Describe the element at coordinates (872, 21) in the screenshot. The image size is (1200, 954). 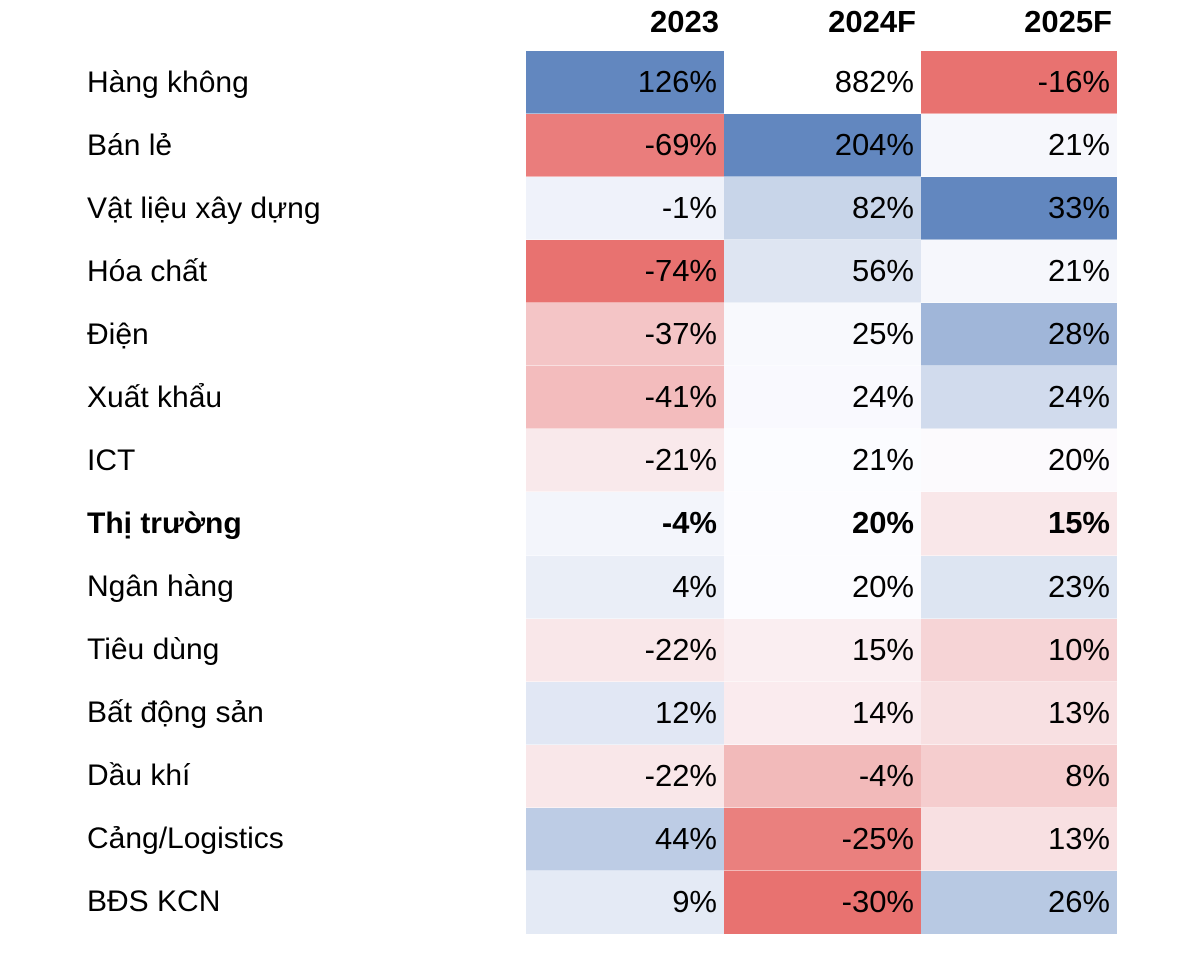
I see `column-header-2024f: 2024F` at that location.